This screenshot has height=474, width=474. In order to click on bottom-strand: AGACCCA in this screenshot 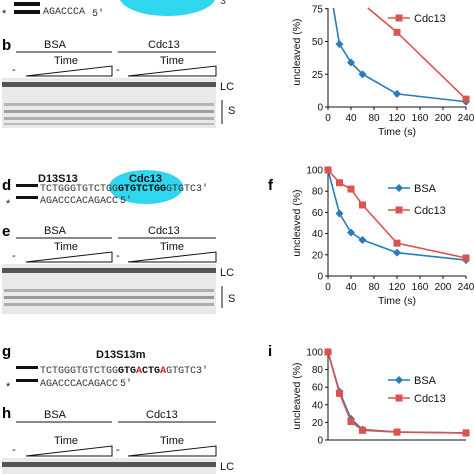, I will do `click(64, 12)`.